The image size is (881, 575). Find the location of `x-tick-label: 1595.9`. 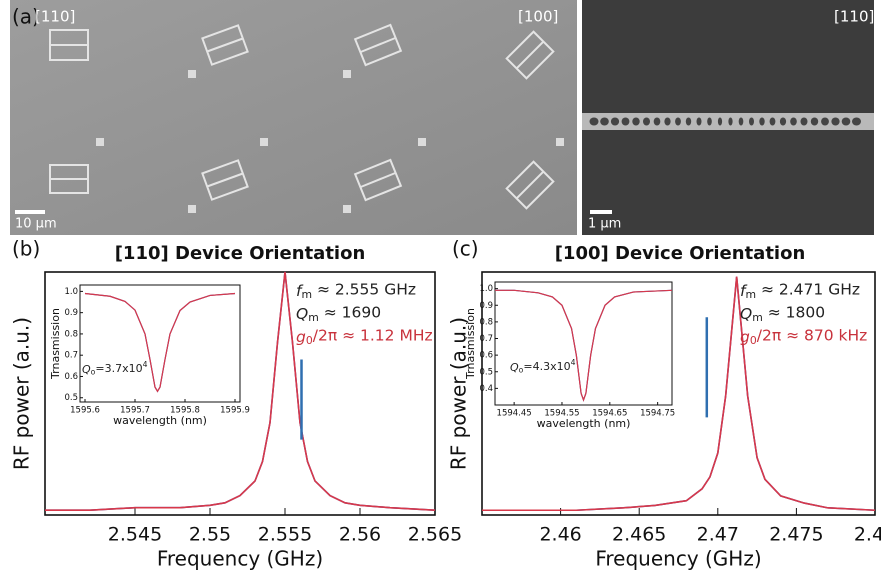

x-tick-label: 1595.9 is located at coordinates (235, 411).